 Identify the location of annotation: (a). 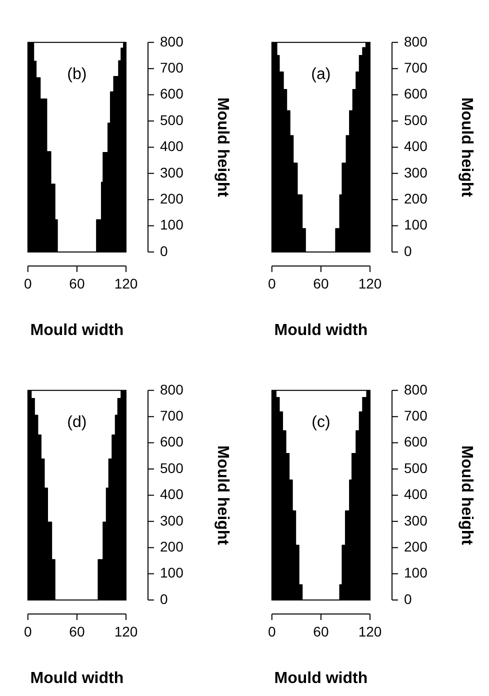
(321, 74).